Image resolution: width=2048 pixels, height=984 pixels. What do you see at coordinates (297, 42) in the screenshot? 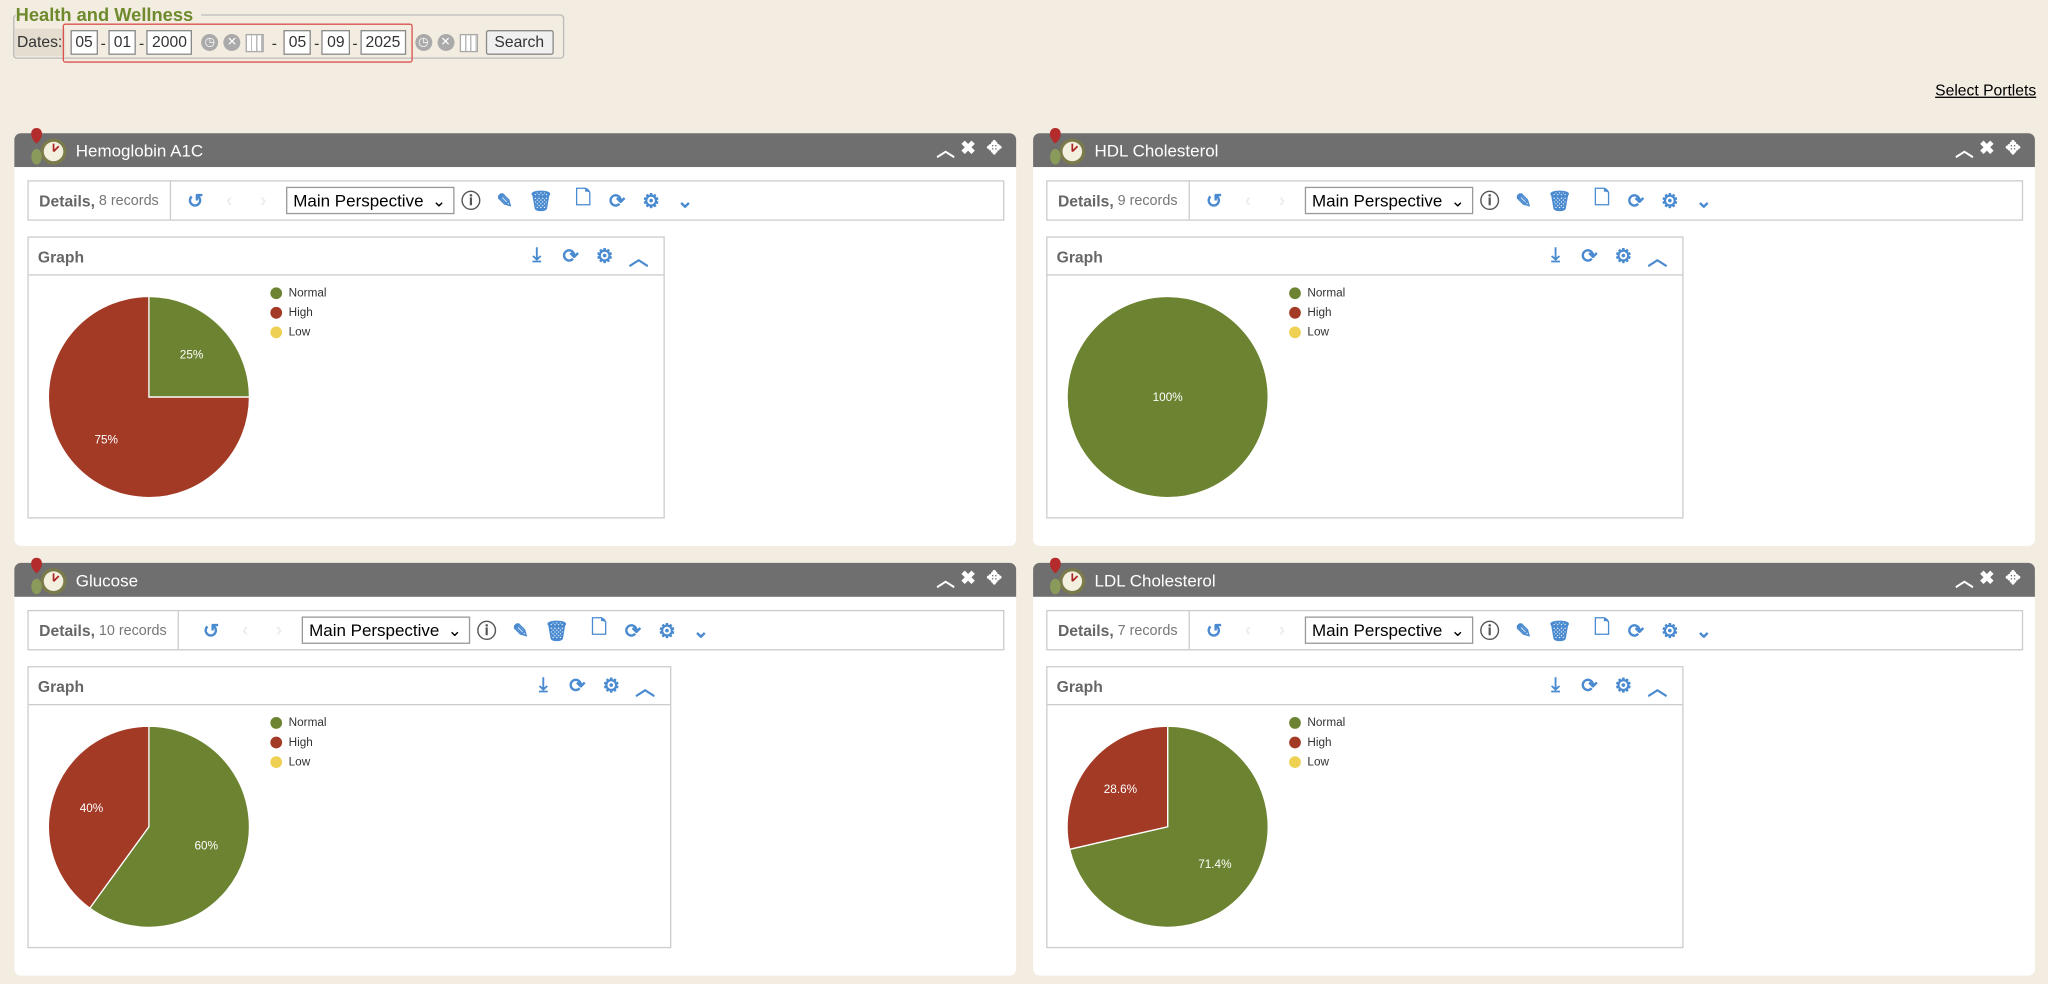
I see `to-month-input: 05` at bounding box center [297, 42].